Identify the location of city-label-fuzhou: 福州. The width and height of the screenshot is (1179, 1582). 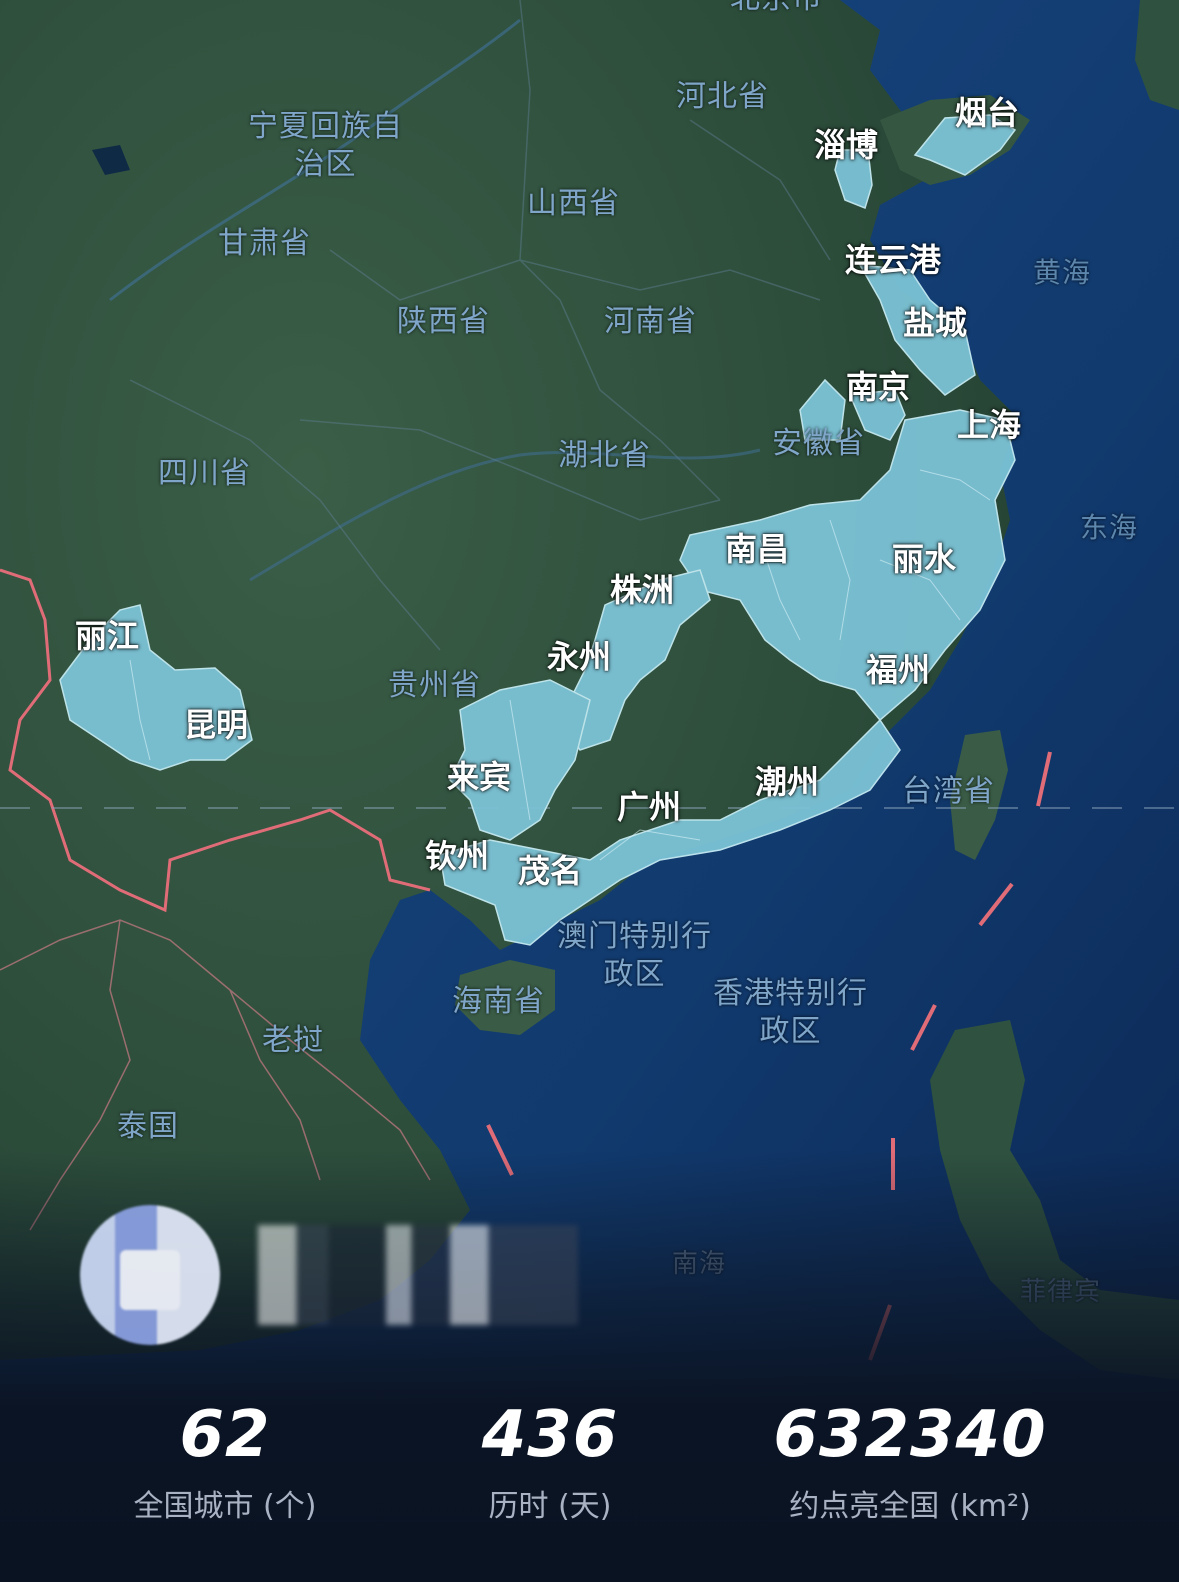
(898, 670).